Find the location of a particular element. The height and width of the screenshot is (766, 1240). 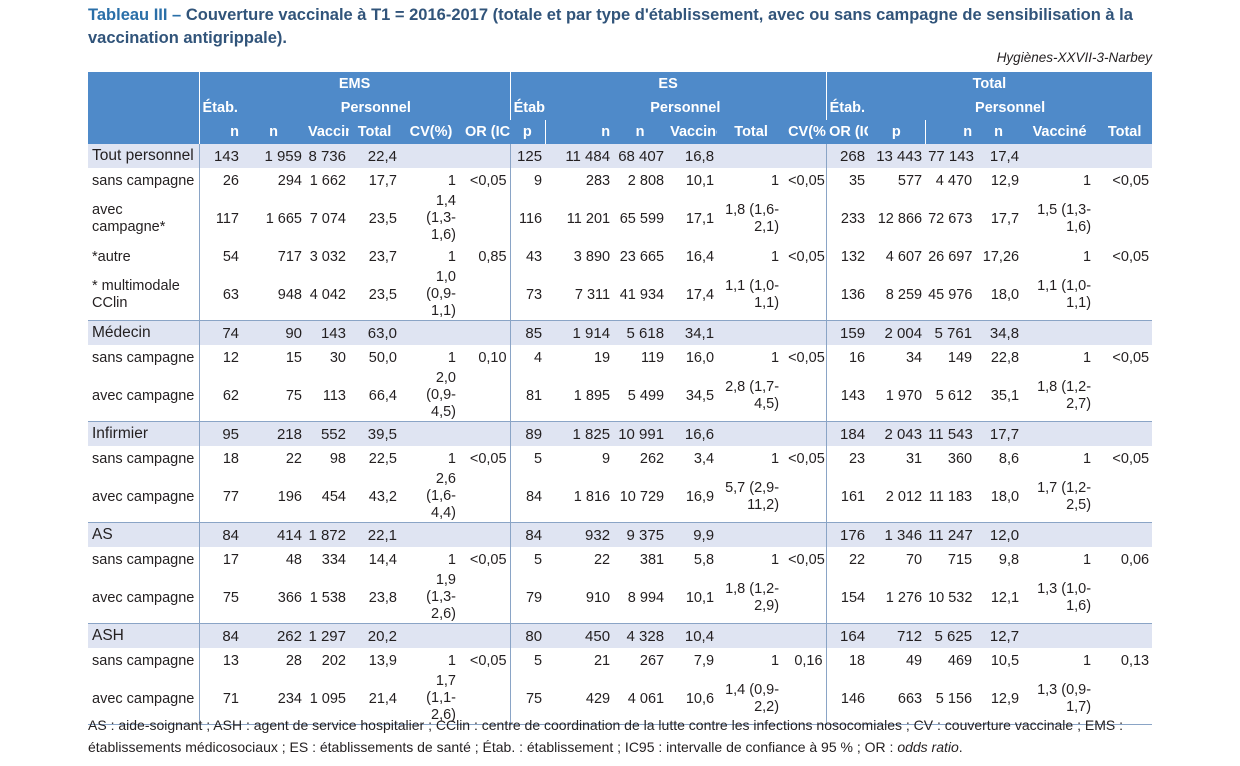

table-cell: 0,13 is located at coordinates (1135, 660).